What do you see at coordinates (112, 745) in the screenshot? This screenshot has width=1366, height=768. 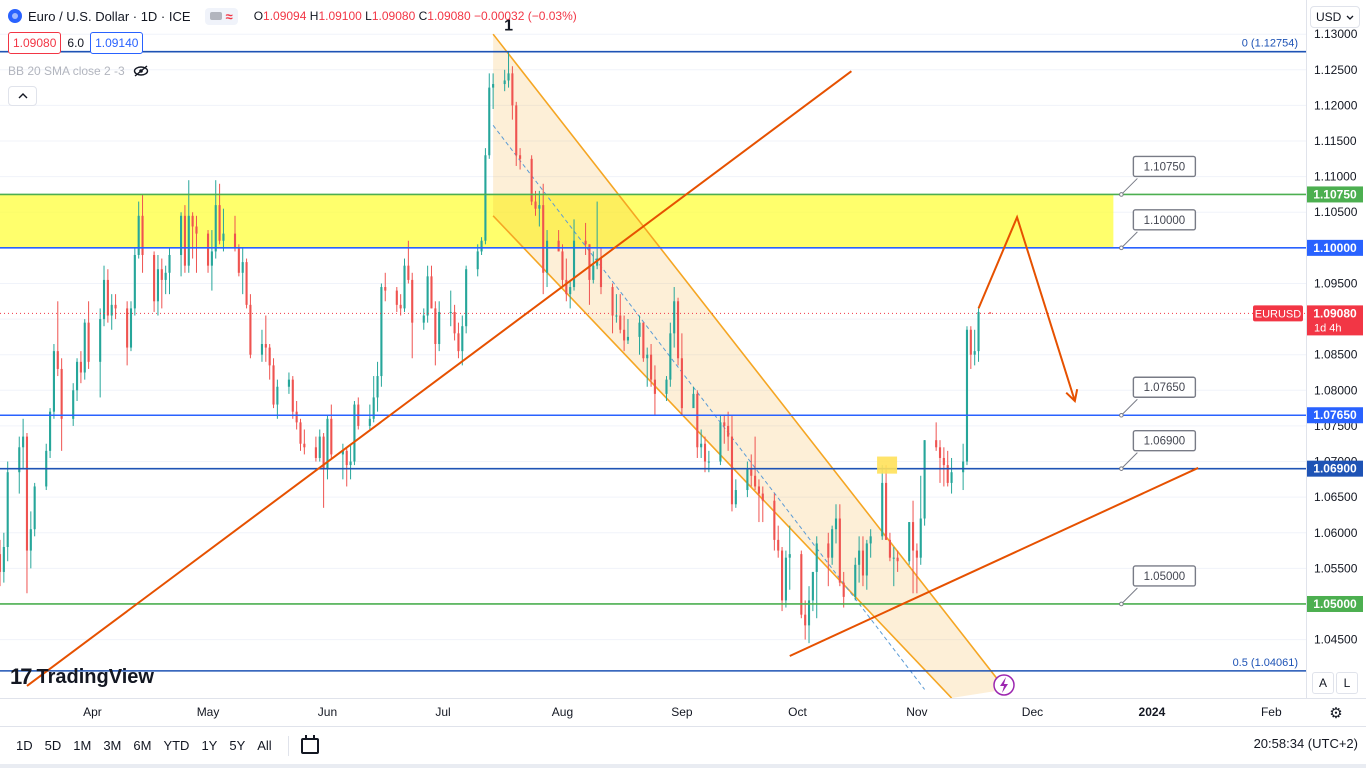 I see `range-3m-button: 3M` at bounding box center [112, 745].